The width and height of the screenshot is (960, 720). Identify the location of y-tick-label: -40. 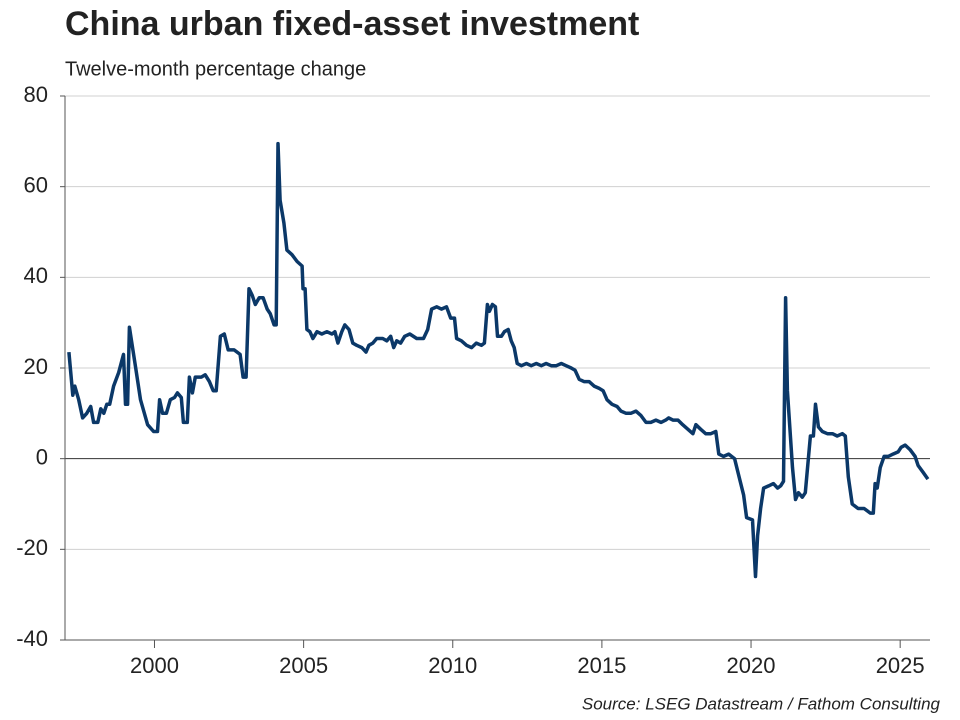
(32, 638).